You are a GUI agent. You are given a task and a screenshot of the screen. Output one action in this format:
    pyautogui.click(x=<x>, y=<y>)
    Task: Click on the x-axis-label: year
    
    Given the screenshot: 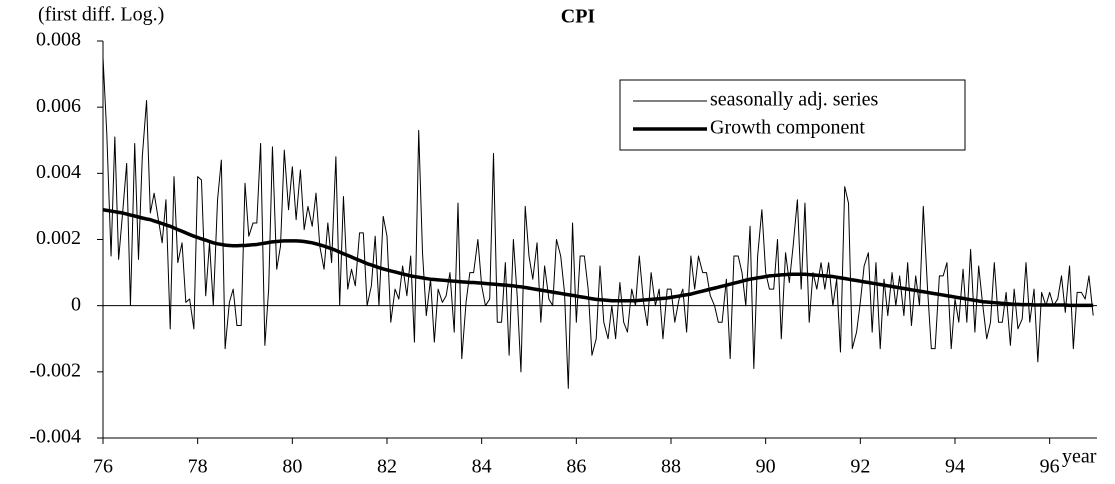 What is the action you would take?
    pyautogui.click(x=1079, y=457)
    